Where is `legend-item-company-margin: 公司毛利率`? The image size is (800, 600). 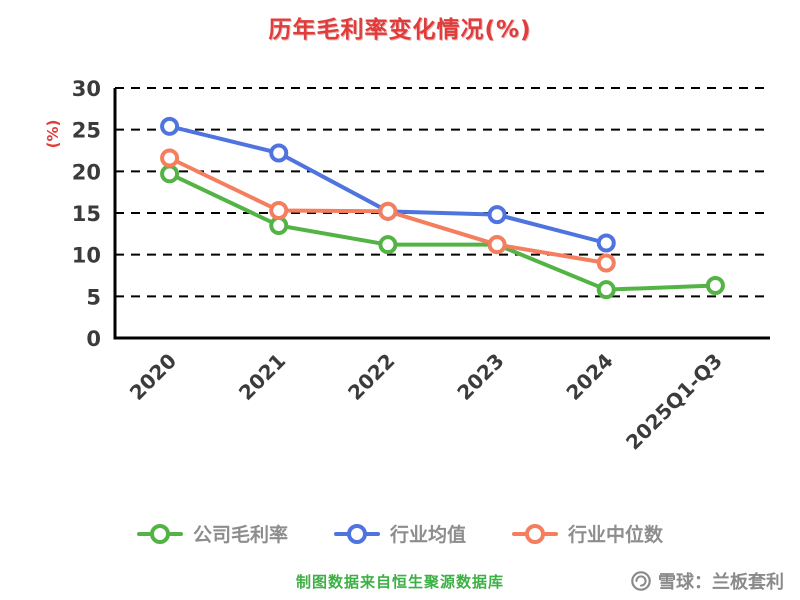 legend-item-company-margin: 公司毛利率 is located at coordinates (212, 533).